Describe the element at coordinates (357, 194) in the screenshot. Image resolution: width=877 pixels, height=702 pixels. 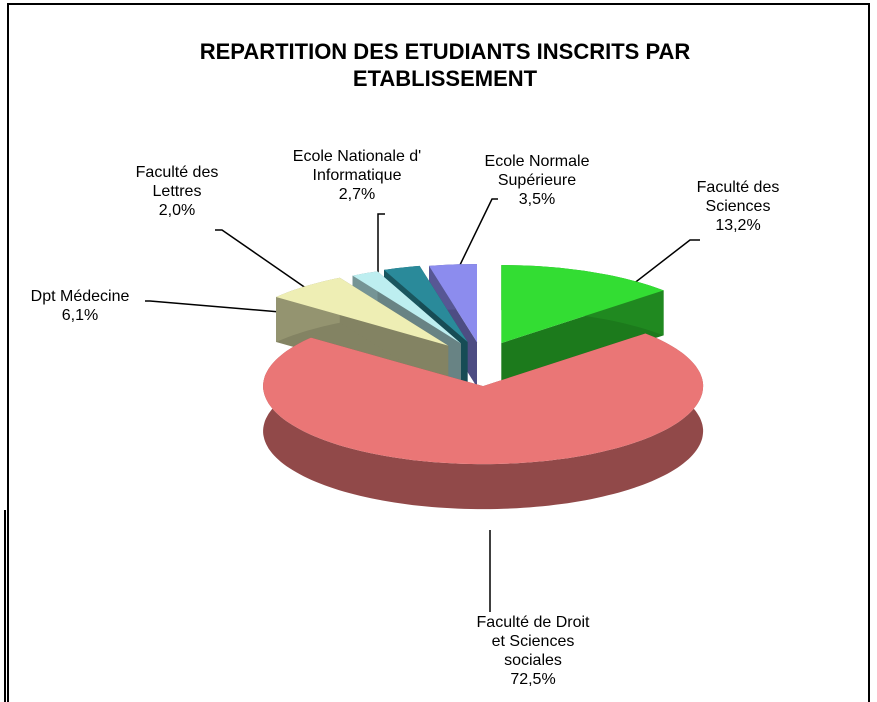
I see `value-label: 2,7%` at that location.